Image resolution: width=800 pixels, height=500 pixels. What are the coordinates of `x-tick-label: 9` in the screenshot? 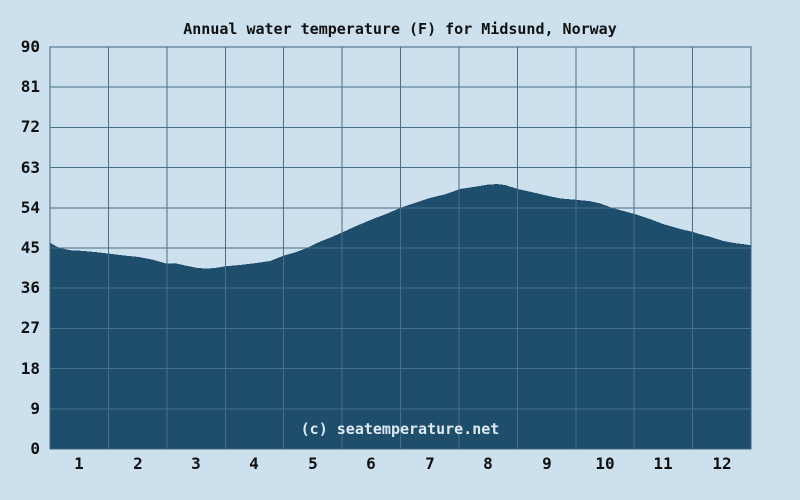 It's located at (547, 463).